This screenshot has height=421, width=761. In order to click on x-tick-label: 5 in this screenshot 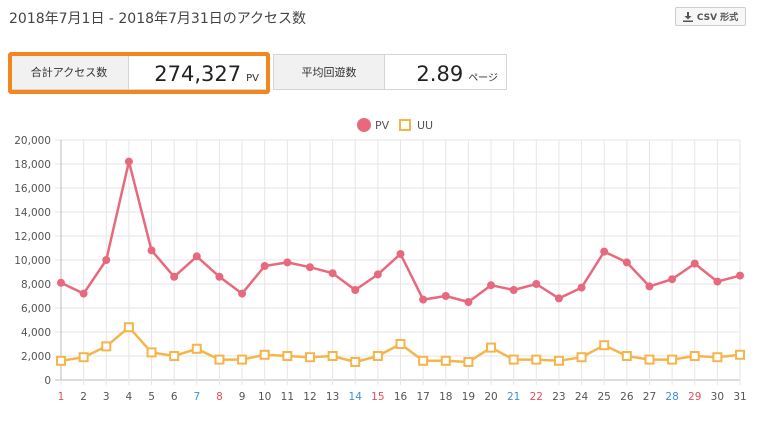, I will do `click(151, 397)`.